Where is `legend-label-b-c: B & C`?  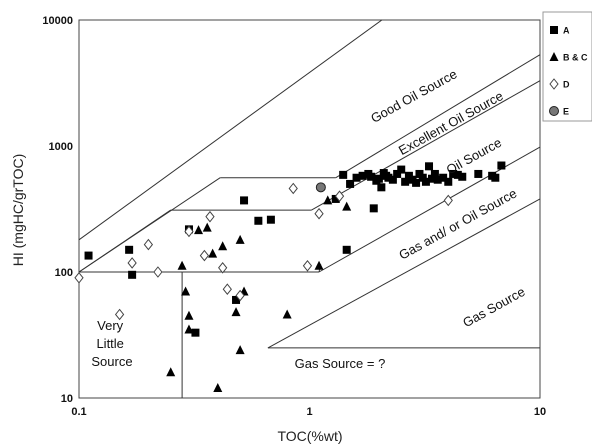 legend-label-b-c: B & C is located at coordinates (575, 58).